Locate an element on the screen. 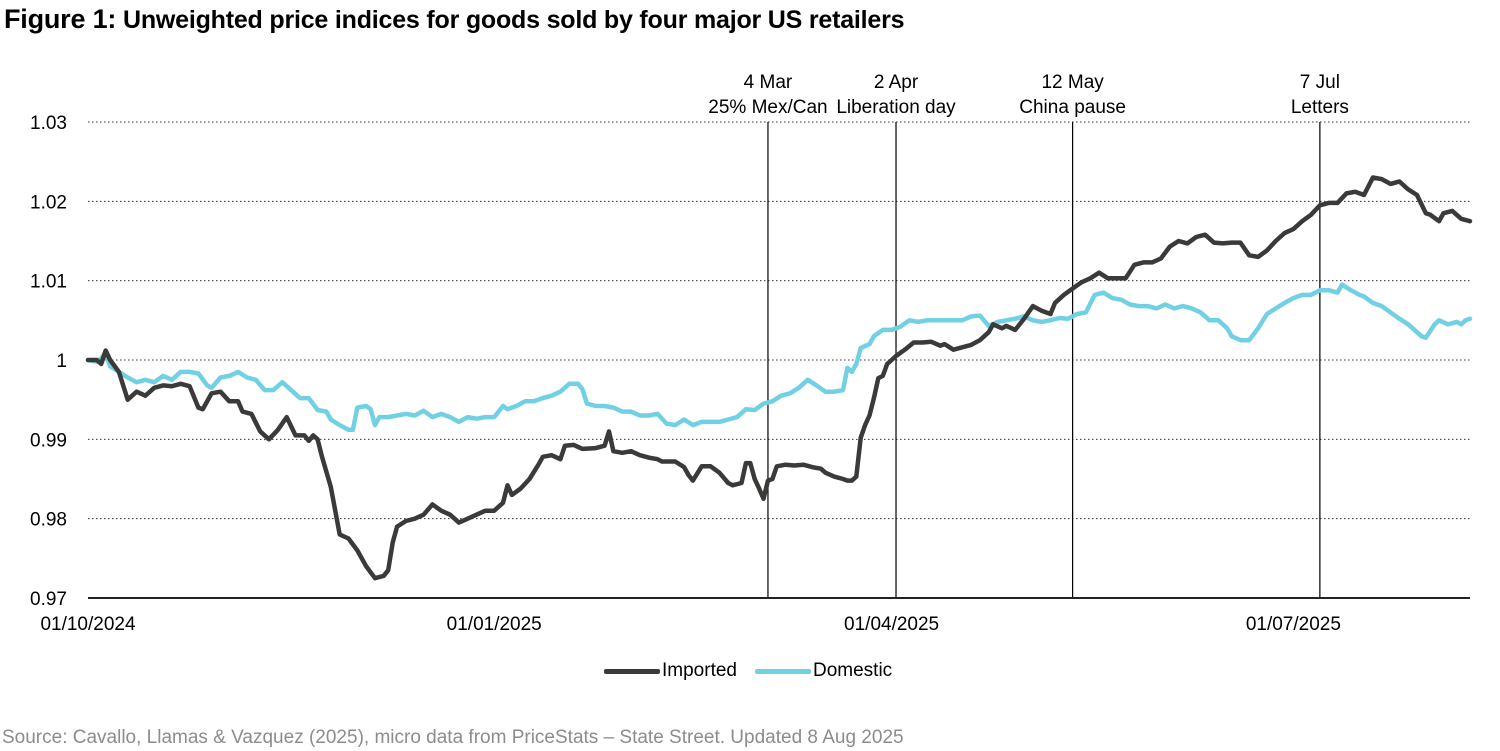 The height and width of the screenshot is (751, 1500). legend: Imported Domestic is located at coordinates (757, 671).